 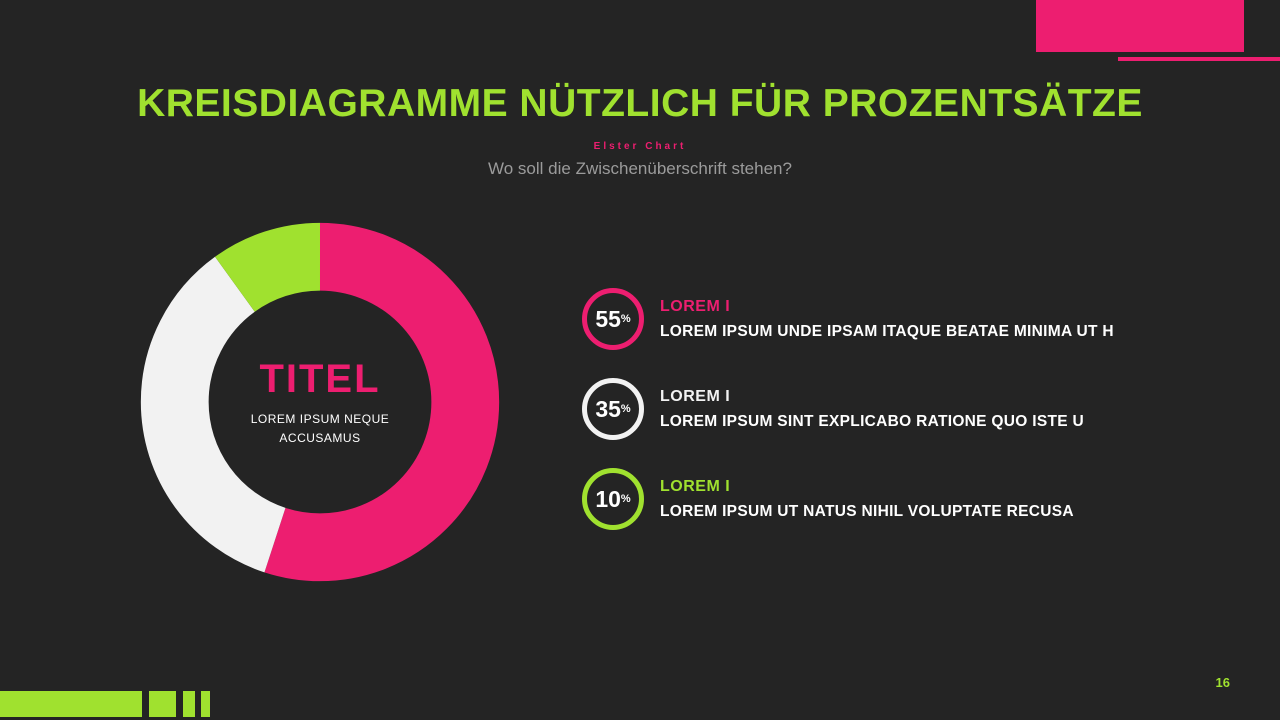 What do you see at coordinates (613, 319) in the screenshot?
I see `percentage-badge: 55%` at bounding box center [613, 319].